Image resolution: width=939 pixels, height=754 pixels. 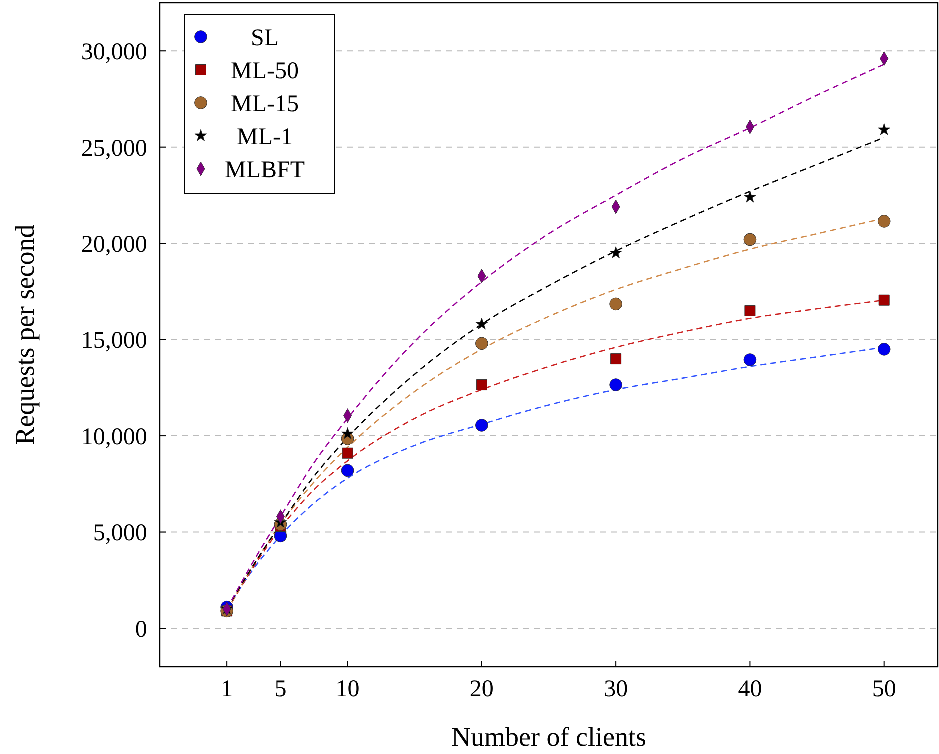 I want to click on x-tick-label: 30, so click(x=616, y=689).